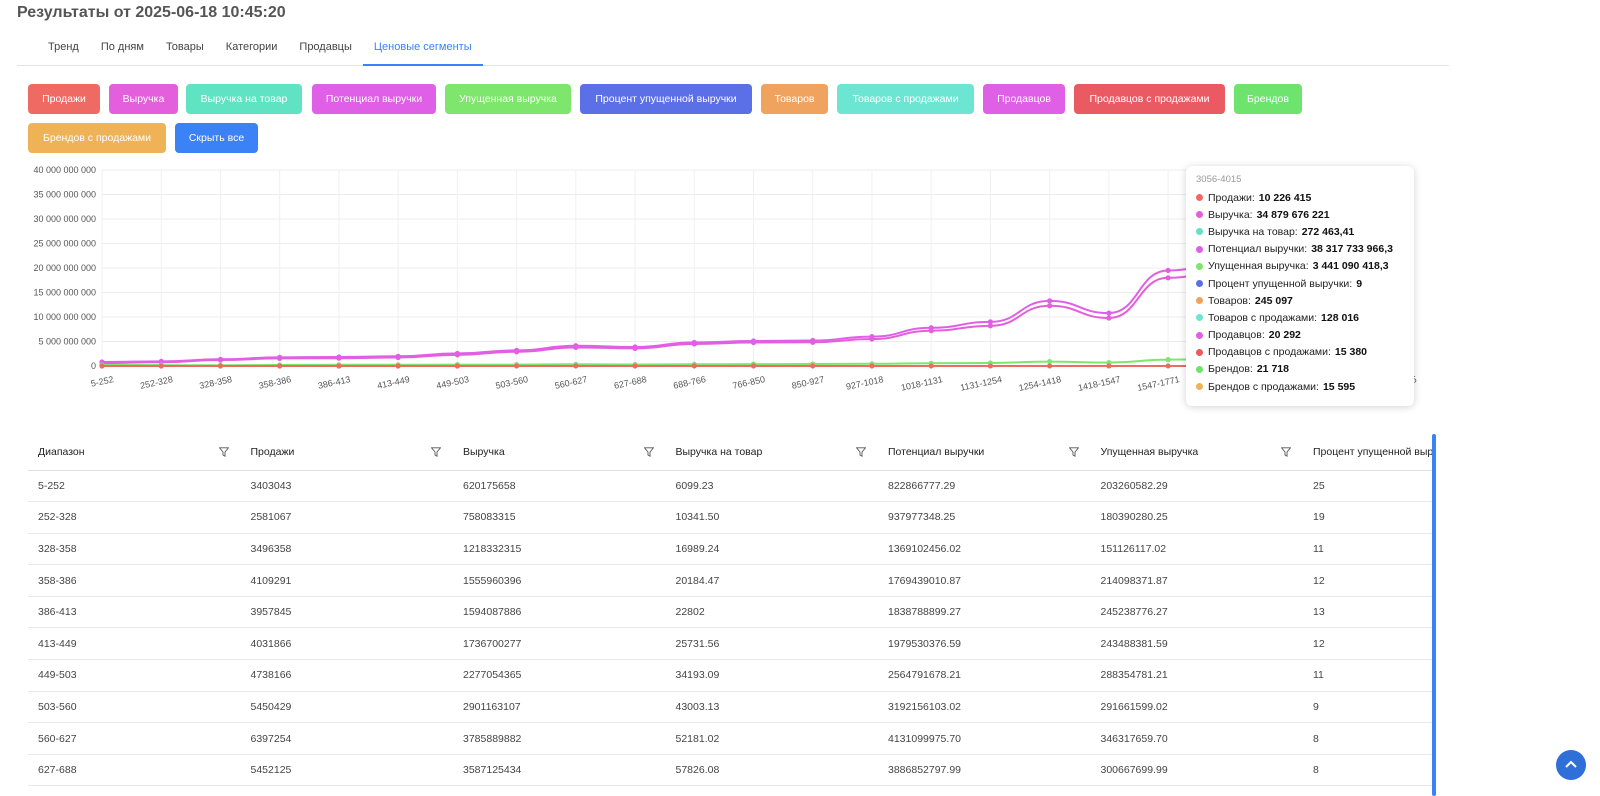  What do you see at coordinates (102, 381) in the screenshot?
I see `x-tick-label: 5-252` at bounding box center [102, 381].